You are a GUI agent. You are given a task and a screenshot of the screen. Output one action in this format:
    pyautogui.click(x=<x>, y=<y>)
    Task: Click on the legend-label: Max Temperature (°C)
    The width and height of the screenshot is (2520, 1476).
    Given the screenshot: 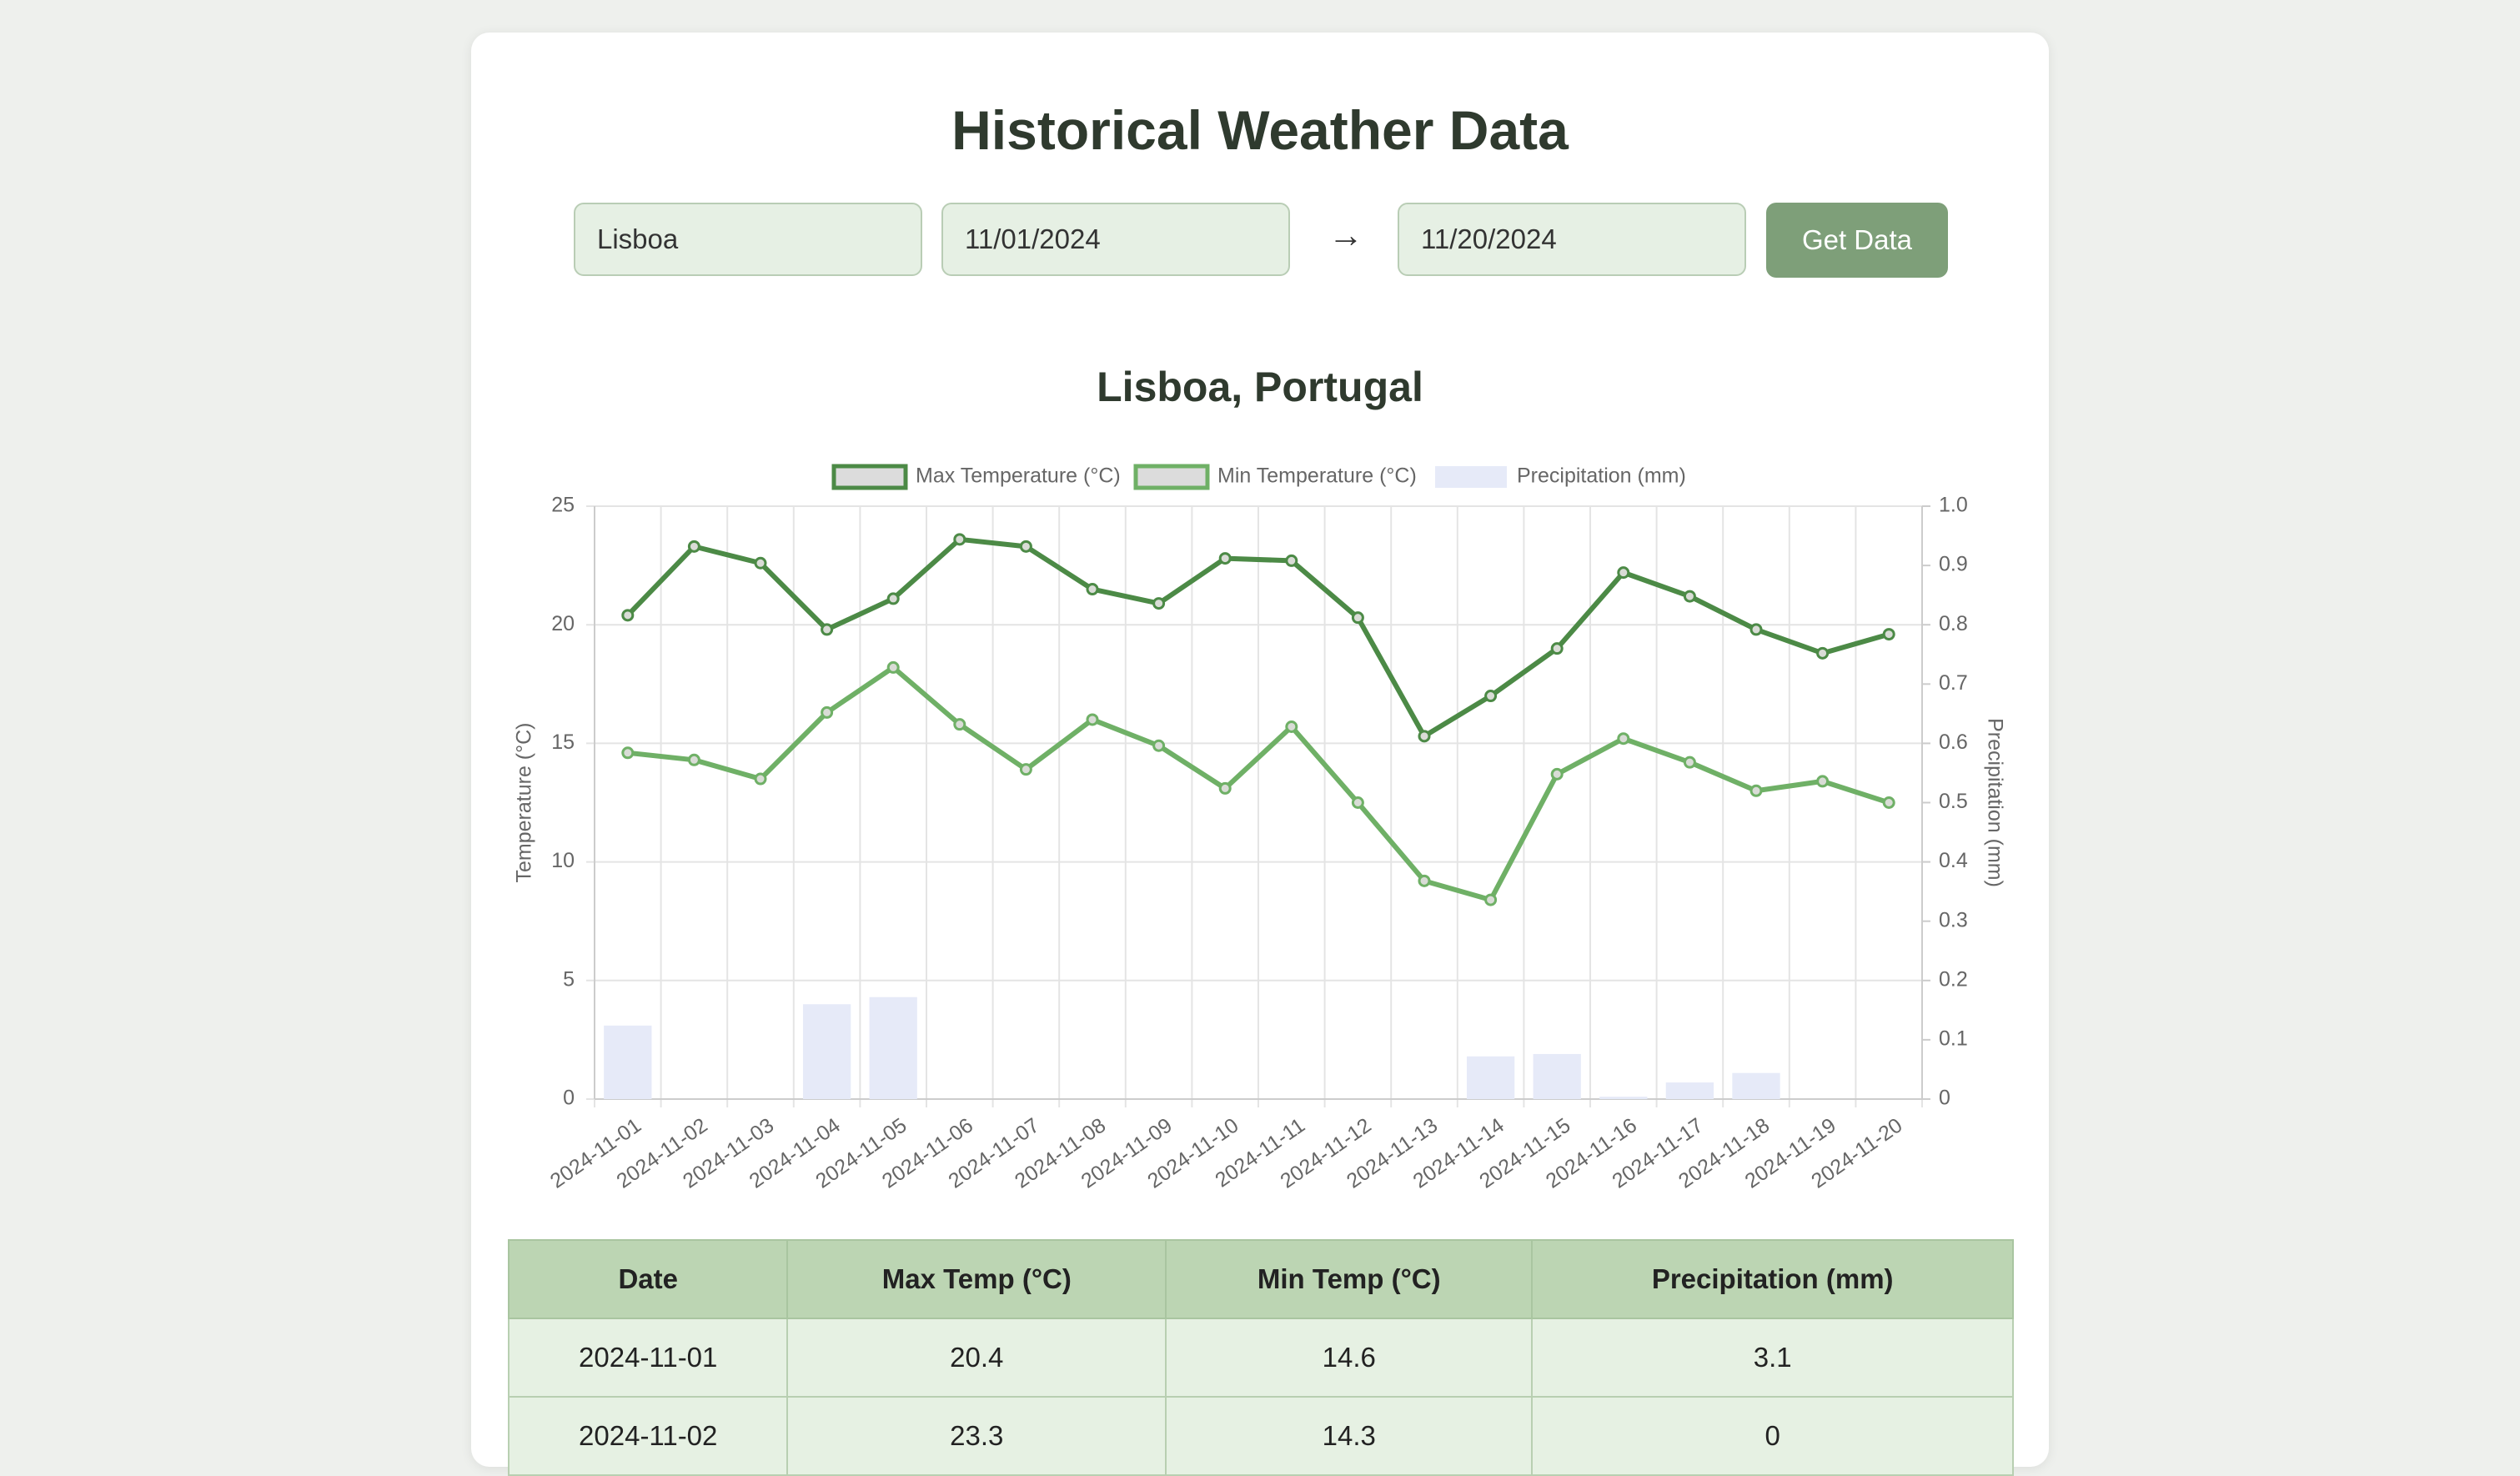 What is the action you would take?
    pyautogui.click(x=1018, y=476)
    